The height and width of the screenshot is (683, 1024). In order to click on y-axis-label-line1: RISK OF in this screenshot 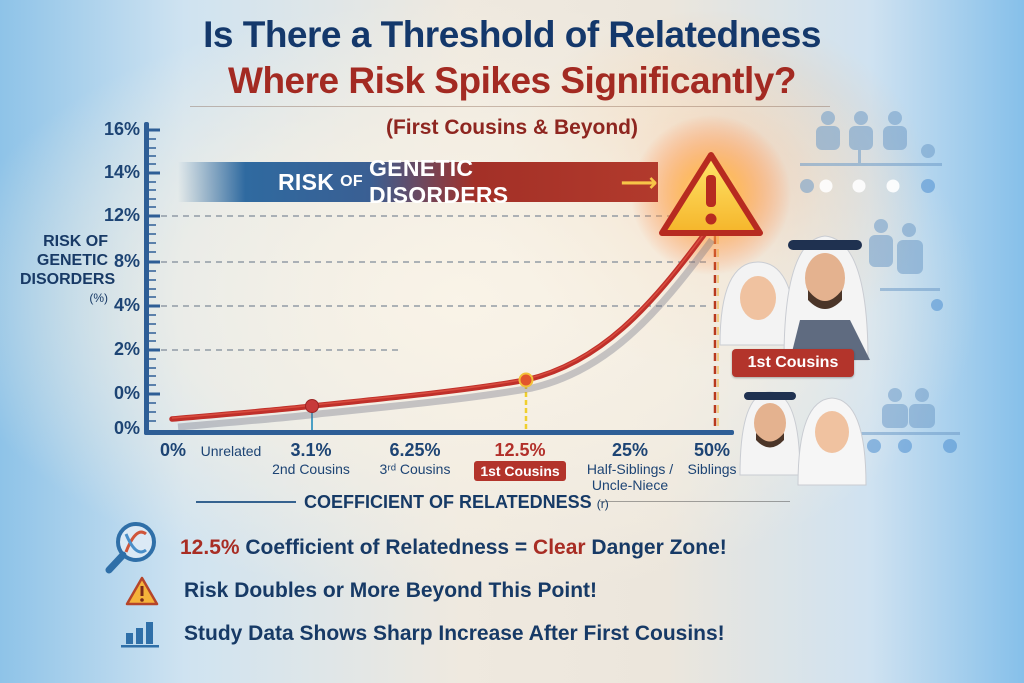, I will do `click(75, 241)`.